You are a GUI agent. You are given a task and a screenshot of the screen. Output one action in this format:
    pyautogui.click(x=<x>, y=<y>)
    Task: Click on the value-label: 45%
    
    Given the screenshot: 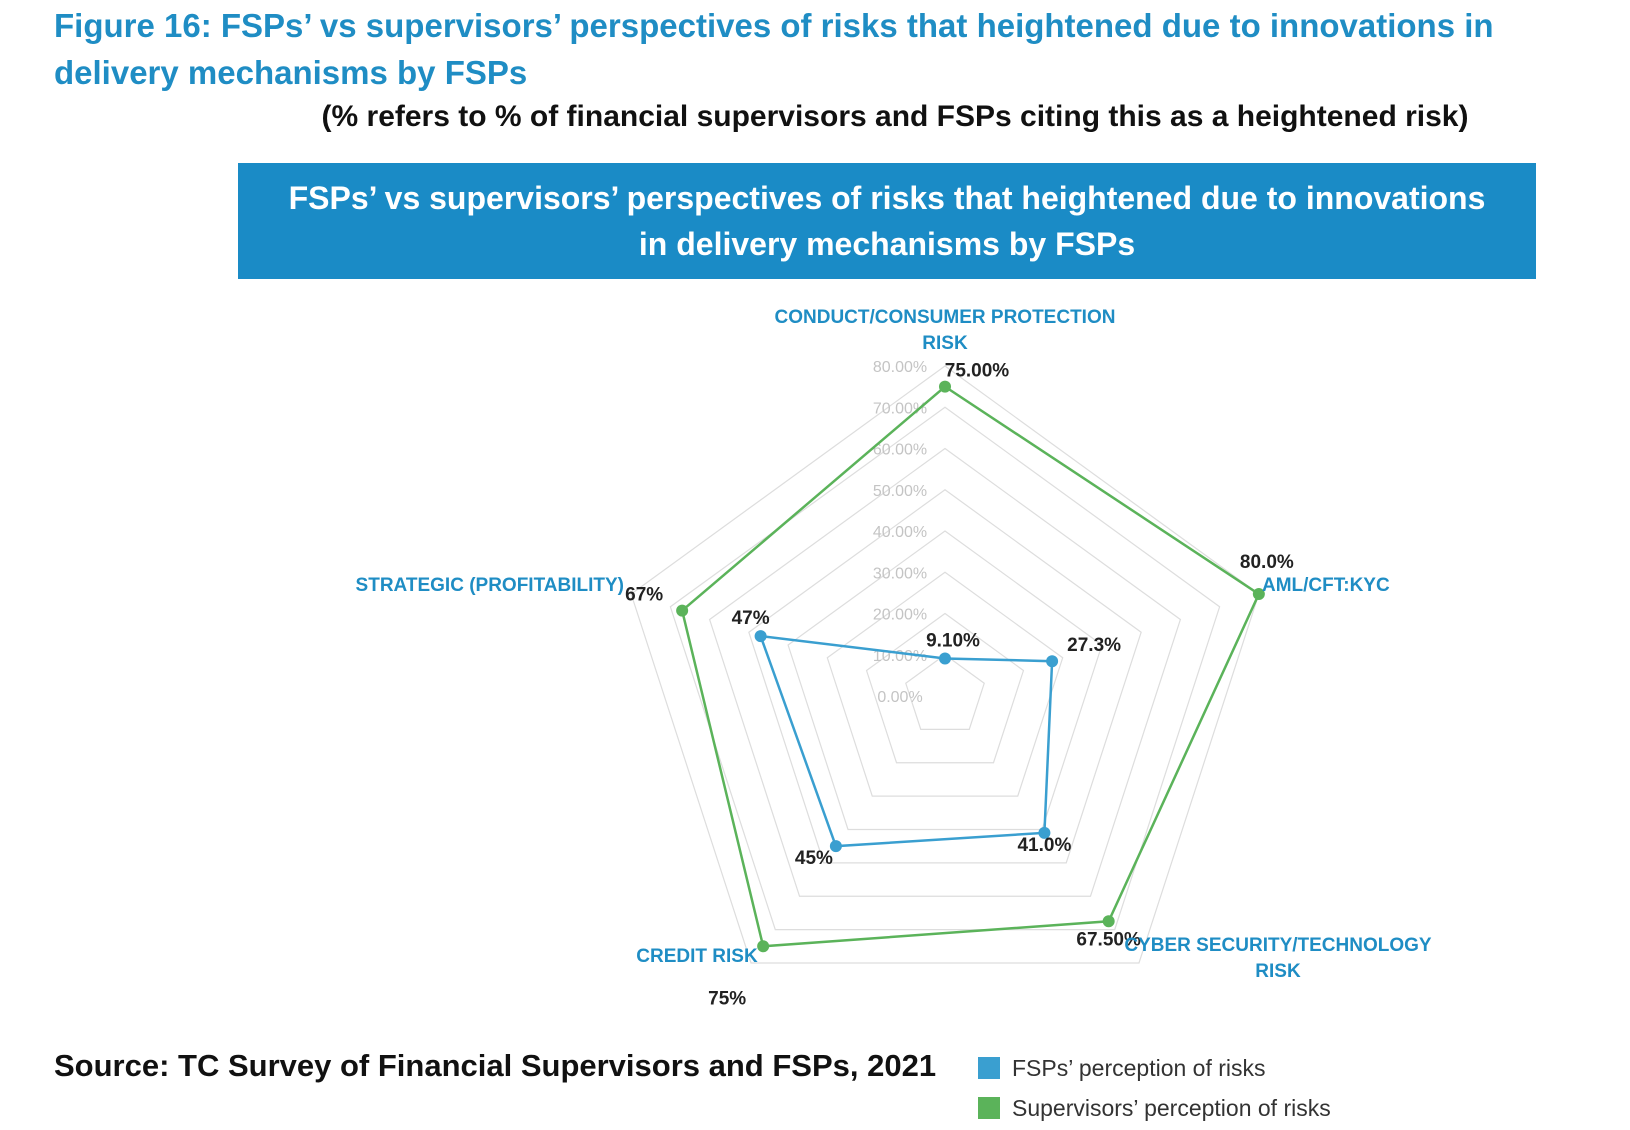 What is the action you would take?
    pyautogui.click(x=814, y=858)
    